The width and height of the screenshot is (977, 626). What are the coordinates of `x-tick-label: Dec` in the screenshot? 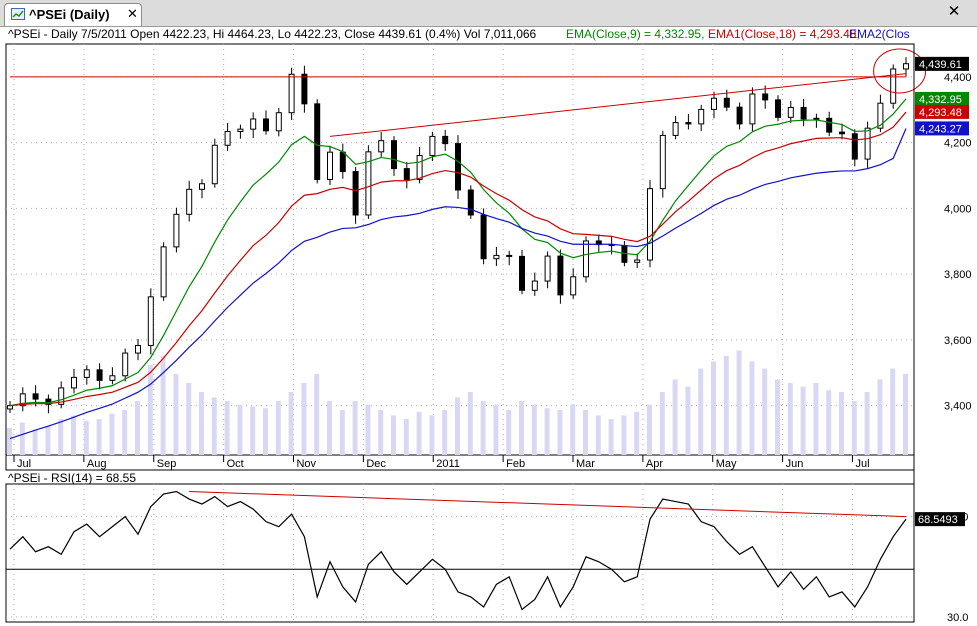 It's located at (376, 464).